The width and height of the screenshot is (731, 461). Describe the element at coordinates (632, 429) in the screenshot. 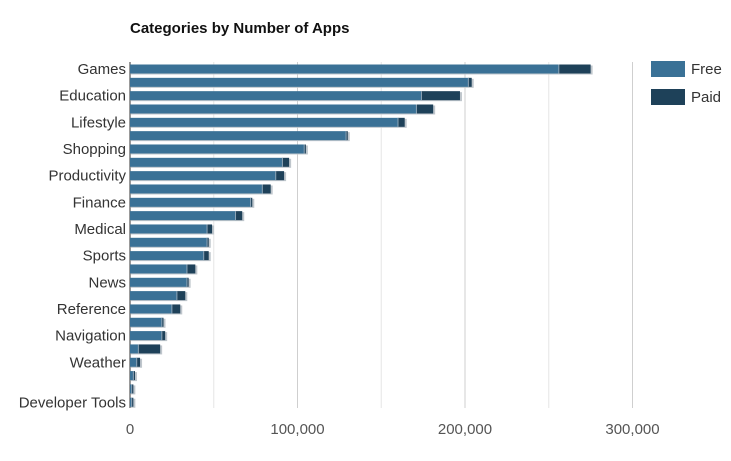

I see `x-tick-label: 300,000` at that location.